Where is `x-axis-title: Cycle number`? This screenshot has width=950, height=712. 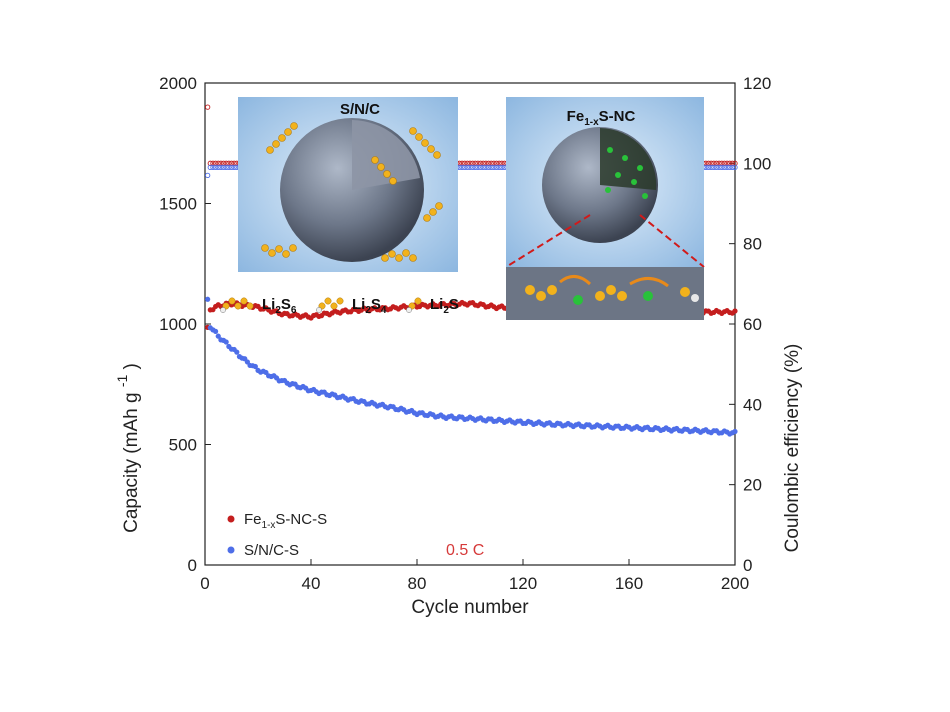
x-axis-title: Cycle number is located at coordinates (470, 607).